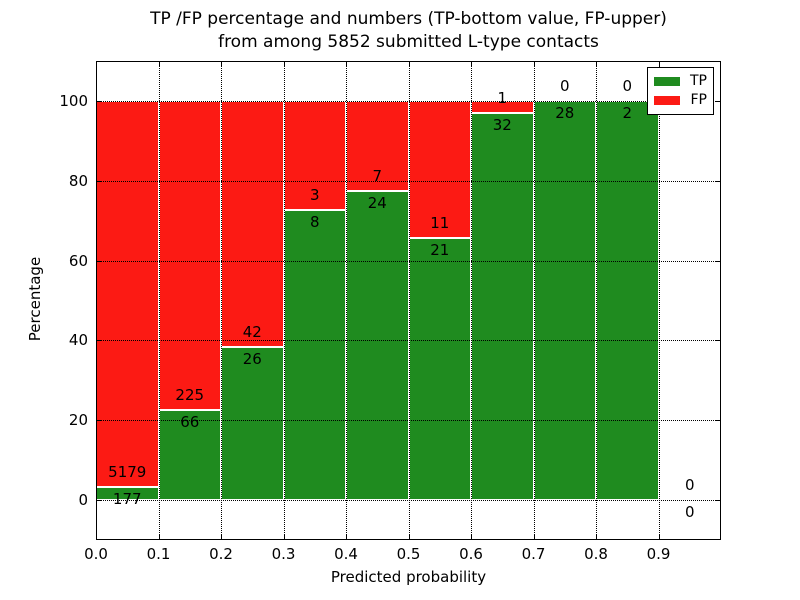 This screenshot has height=600, width=800. Describe the element at coordinates (127, 498) in the screenshot. I see `tp-count-label: 177` at that location.